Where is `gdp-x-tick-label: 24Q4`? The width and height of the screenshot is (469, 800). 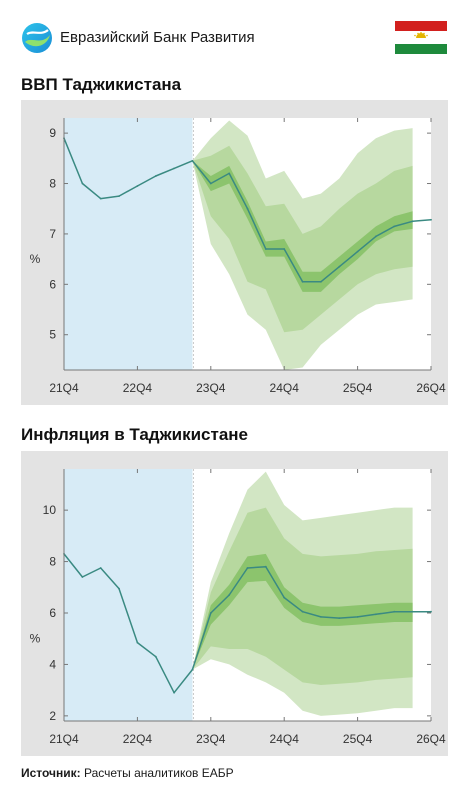 gdp-x-tick-label: 24Q4 is located at coordinates (285, 388).